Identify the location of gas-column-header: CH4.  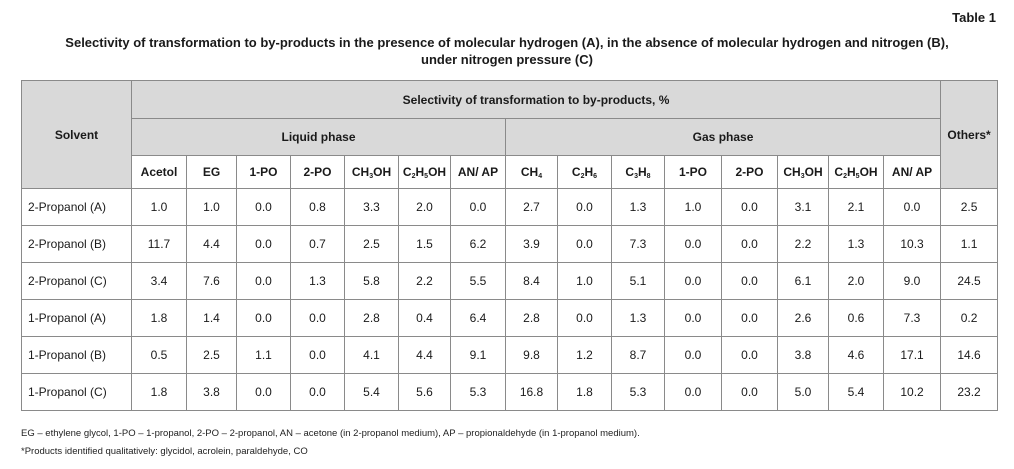
(531, 172).